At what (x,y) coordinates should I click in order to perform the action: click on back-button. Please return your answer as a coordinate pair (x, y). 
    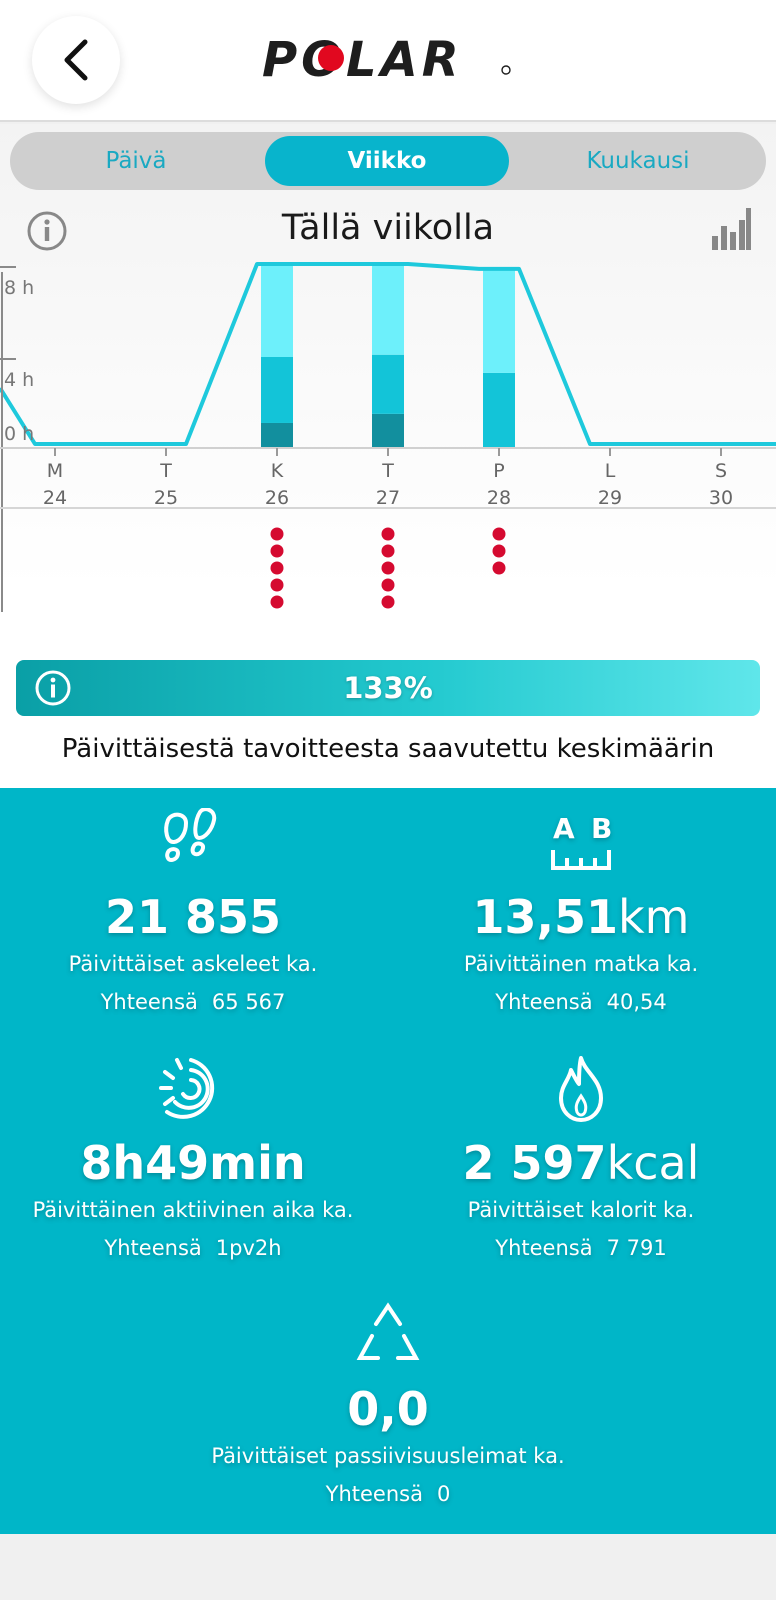
    Looking at the image, I should click on (76, 60).